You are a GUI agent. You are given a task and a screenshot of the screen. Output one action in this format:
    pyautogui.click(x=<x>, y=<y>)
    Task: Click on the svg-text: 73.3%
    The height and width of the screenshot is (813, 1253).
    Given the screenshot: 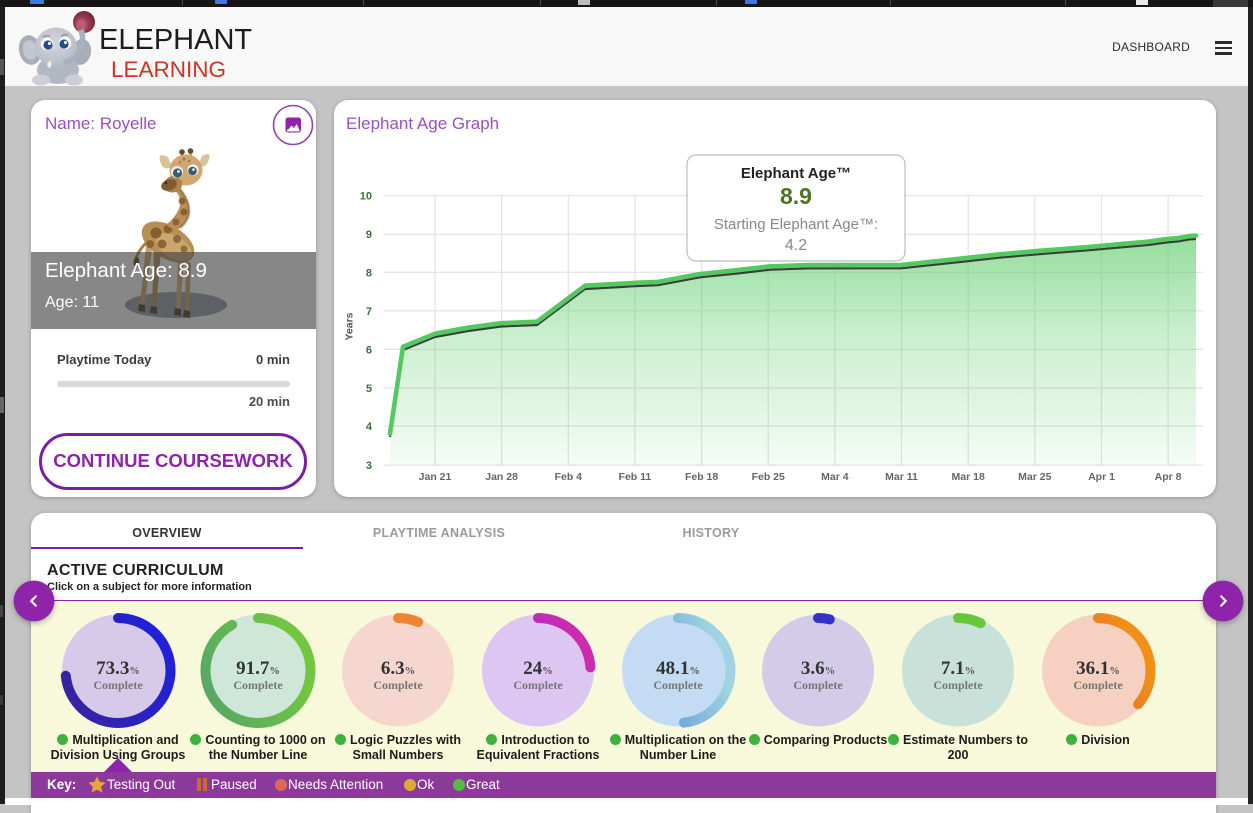 What is the action you would take?
    pyautogui.click(x=118, y=668)
    